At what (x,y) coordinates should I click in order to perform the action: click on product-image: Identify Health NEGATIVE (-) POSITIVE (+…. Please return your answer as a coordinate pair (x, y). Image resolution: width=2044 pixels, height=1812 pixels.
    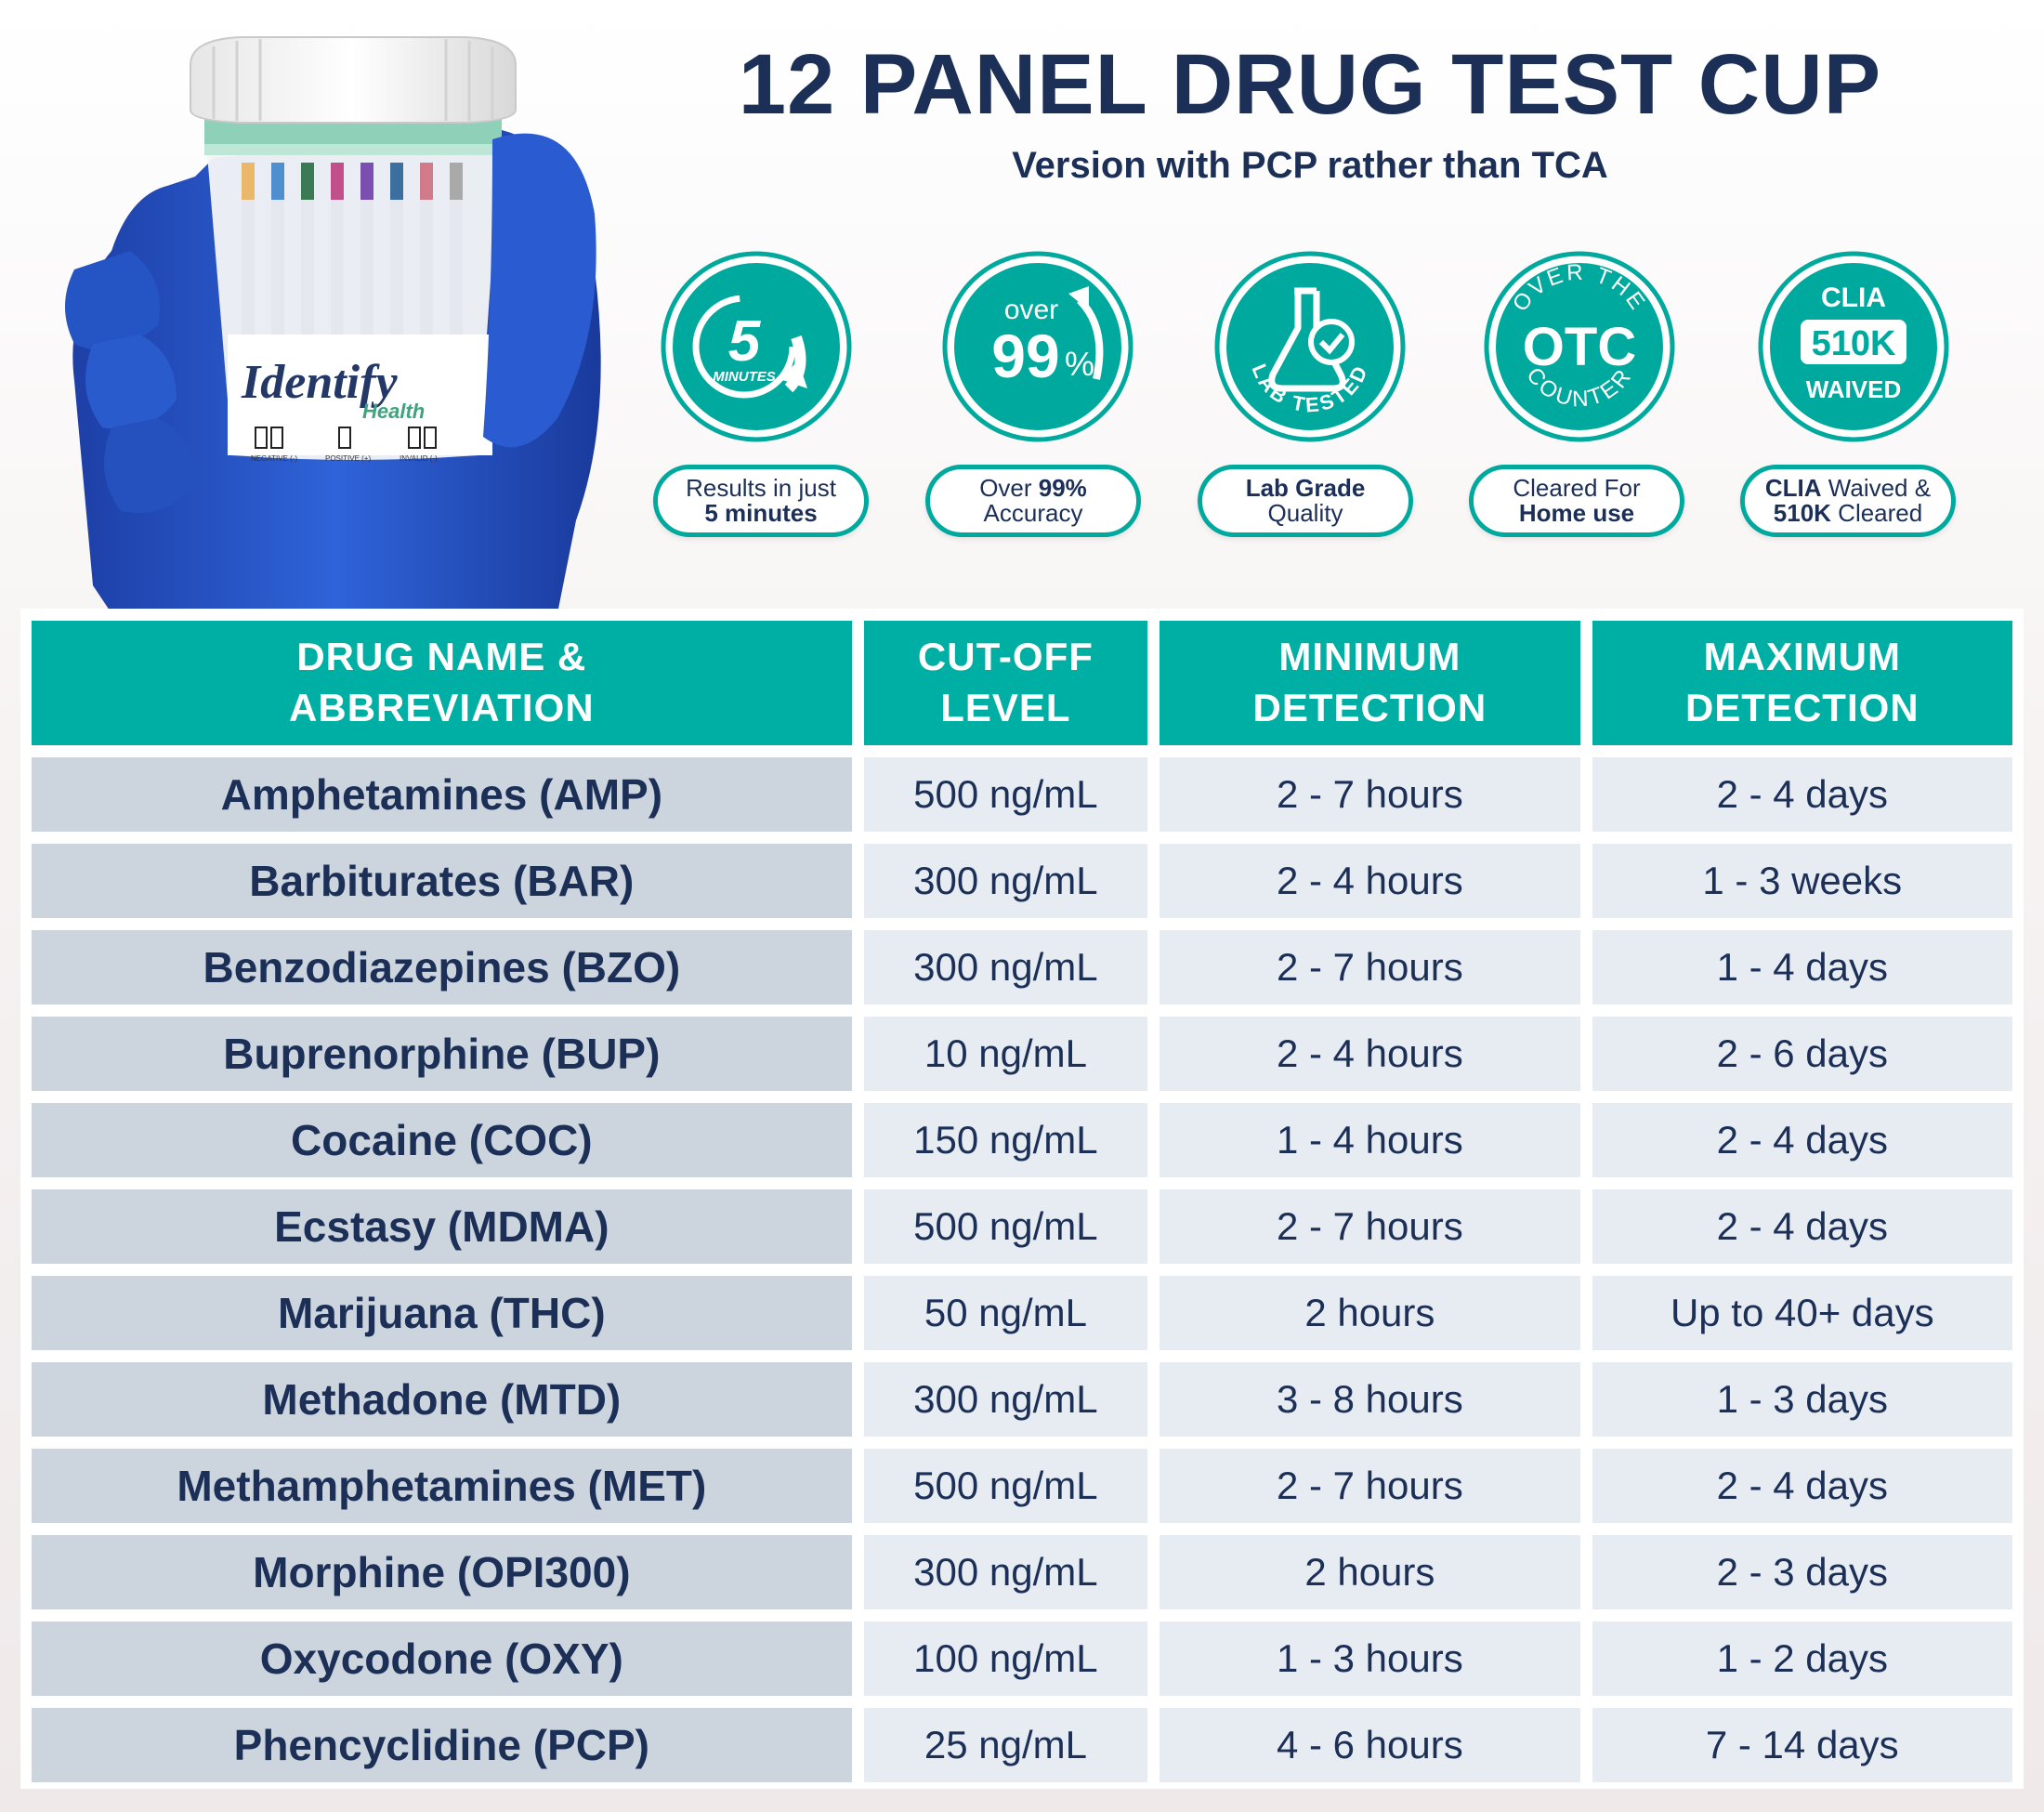
    Looking at the image, I should click on (333, 324).